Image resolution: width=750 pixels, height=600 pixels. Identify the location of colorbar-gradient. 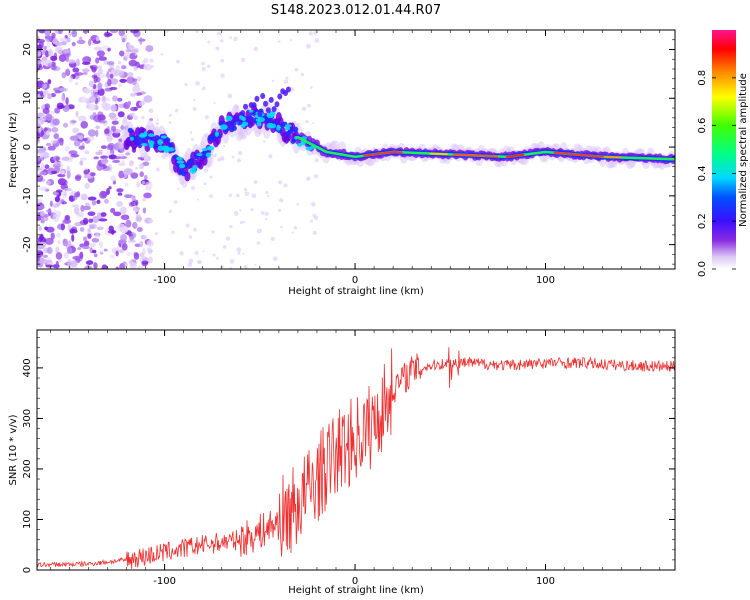
(724, 149).